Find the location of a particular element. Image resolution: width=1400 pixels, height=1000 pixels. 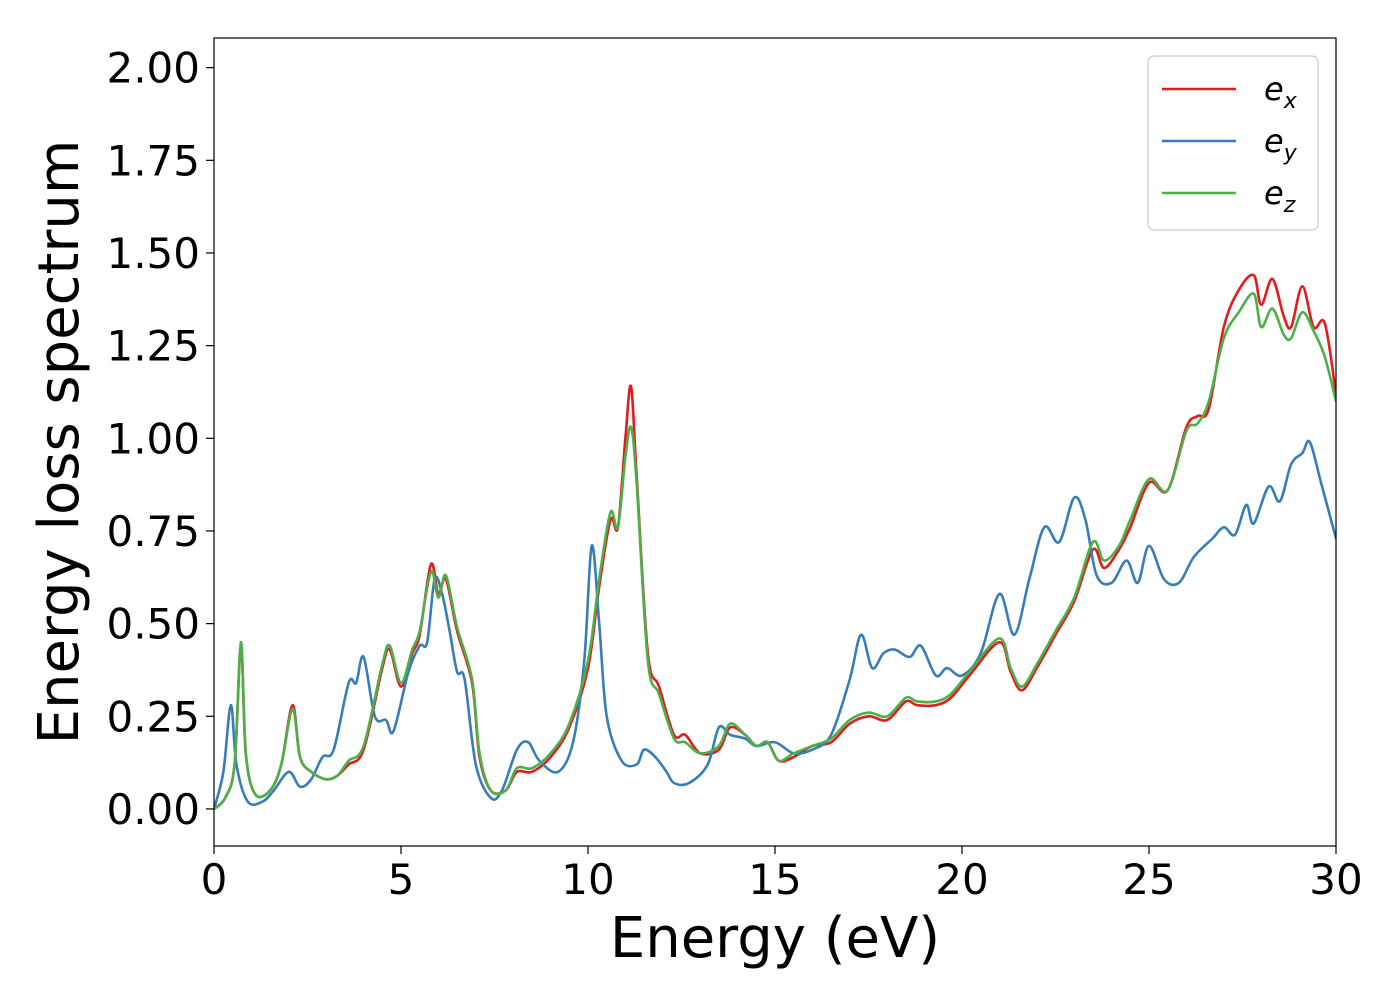

x-tick-label: 15 is located at coordinates (774, 879).